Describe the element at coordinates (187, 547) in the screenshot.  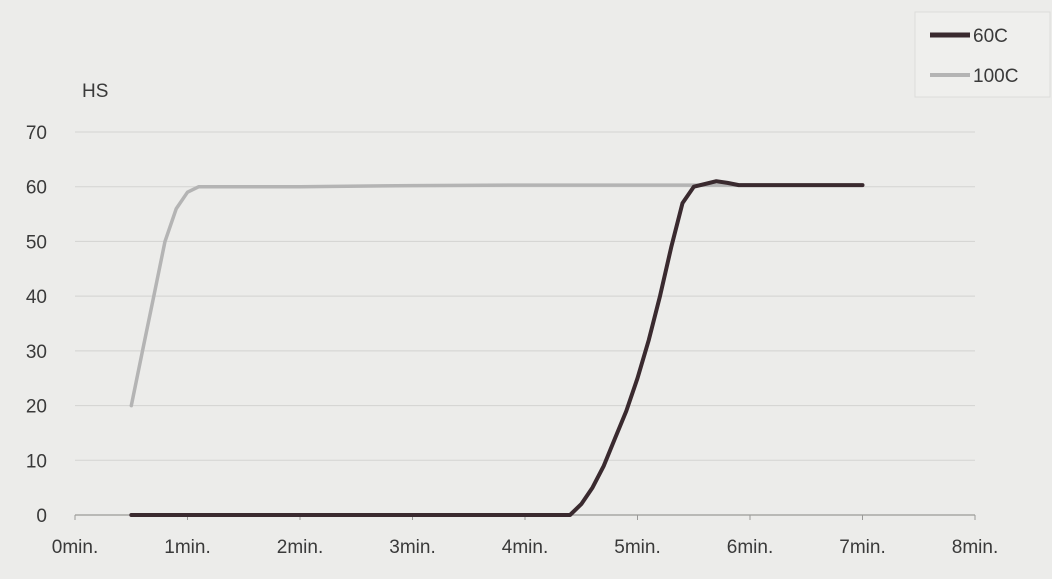
I see `x-tick-label-1: 1min.` at that location.